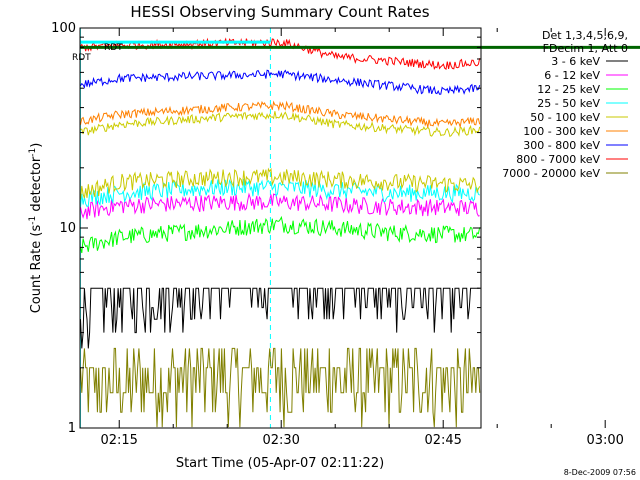  I want to click on y-tick-label: 100, so click(63, 28).